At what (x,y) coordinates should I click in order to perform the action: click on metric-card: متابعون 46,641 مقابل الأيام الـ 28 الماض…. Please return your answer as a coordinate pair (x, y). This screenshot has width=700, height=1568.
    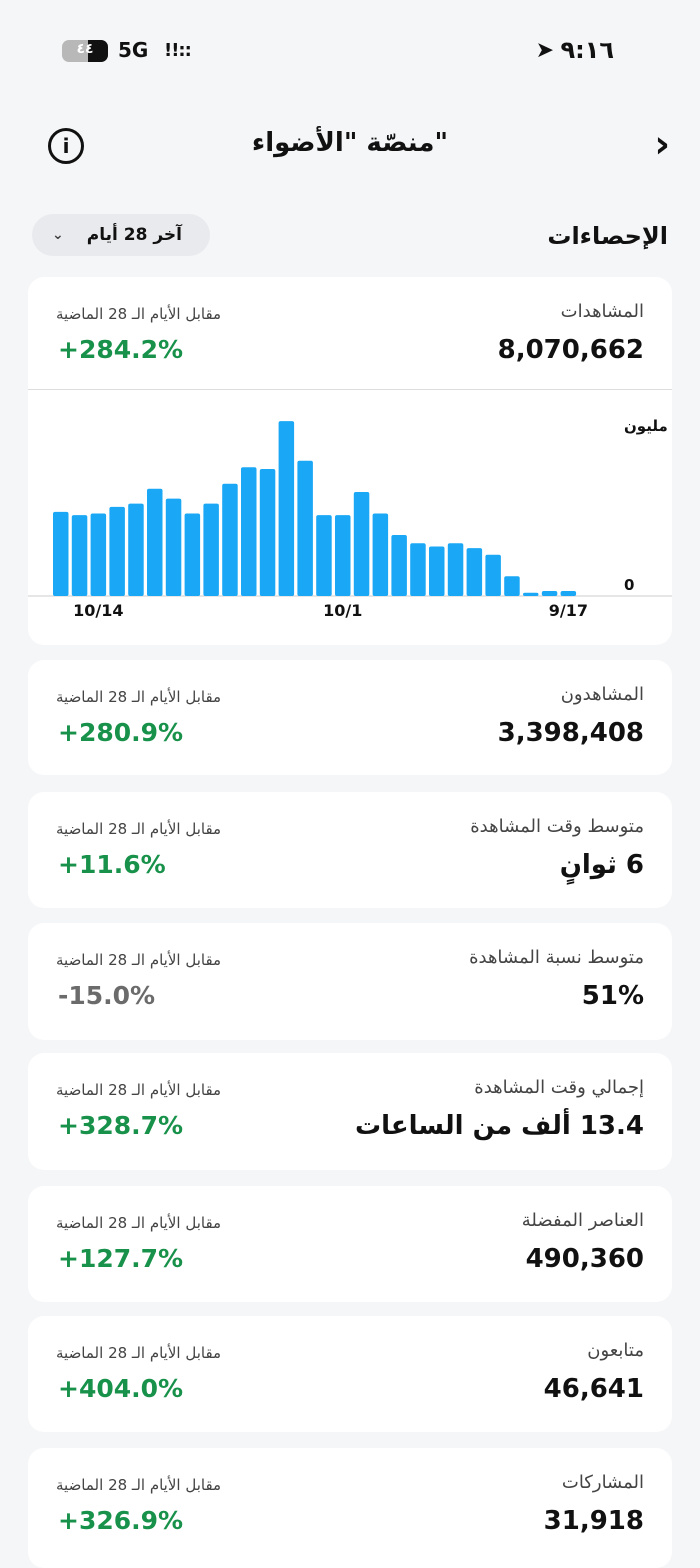
    Looking at the image, I should click on (350, 1374).